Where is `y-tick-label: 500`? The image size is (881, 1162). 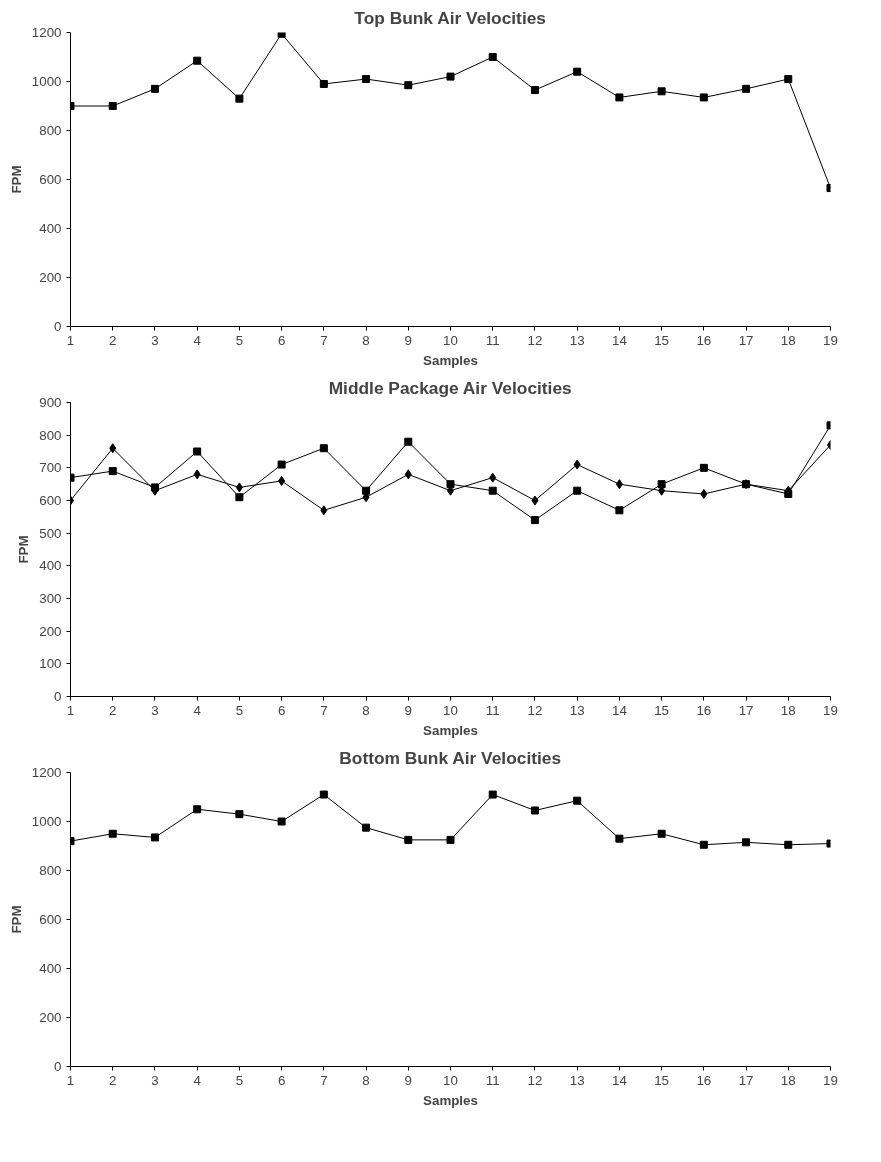
y-tick-label: 500 is located at coordinates (50, 533).